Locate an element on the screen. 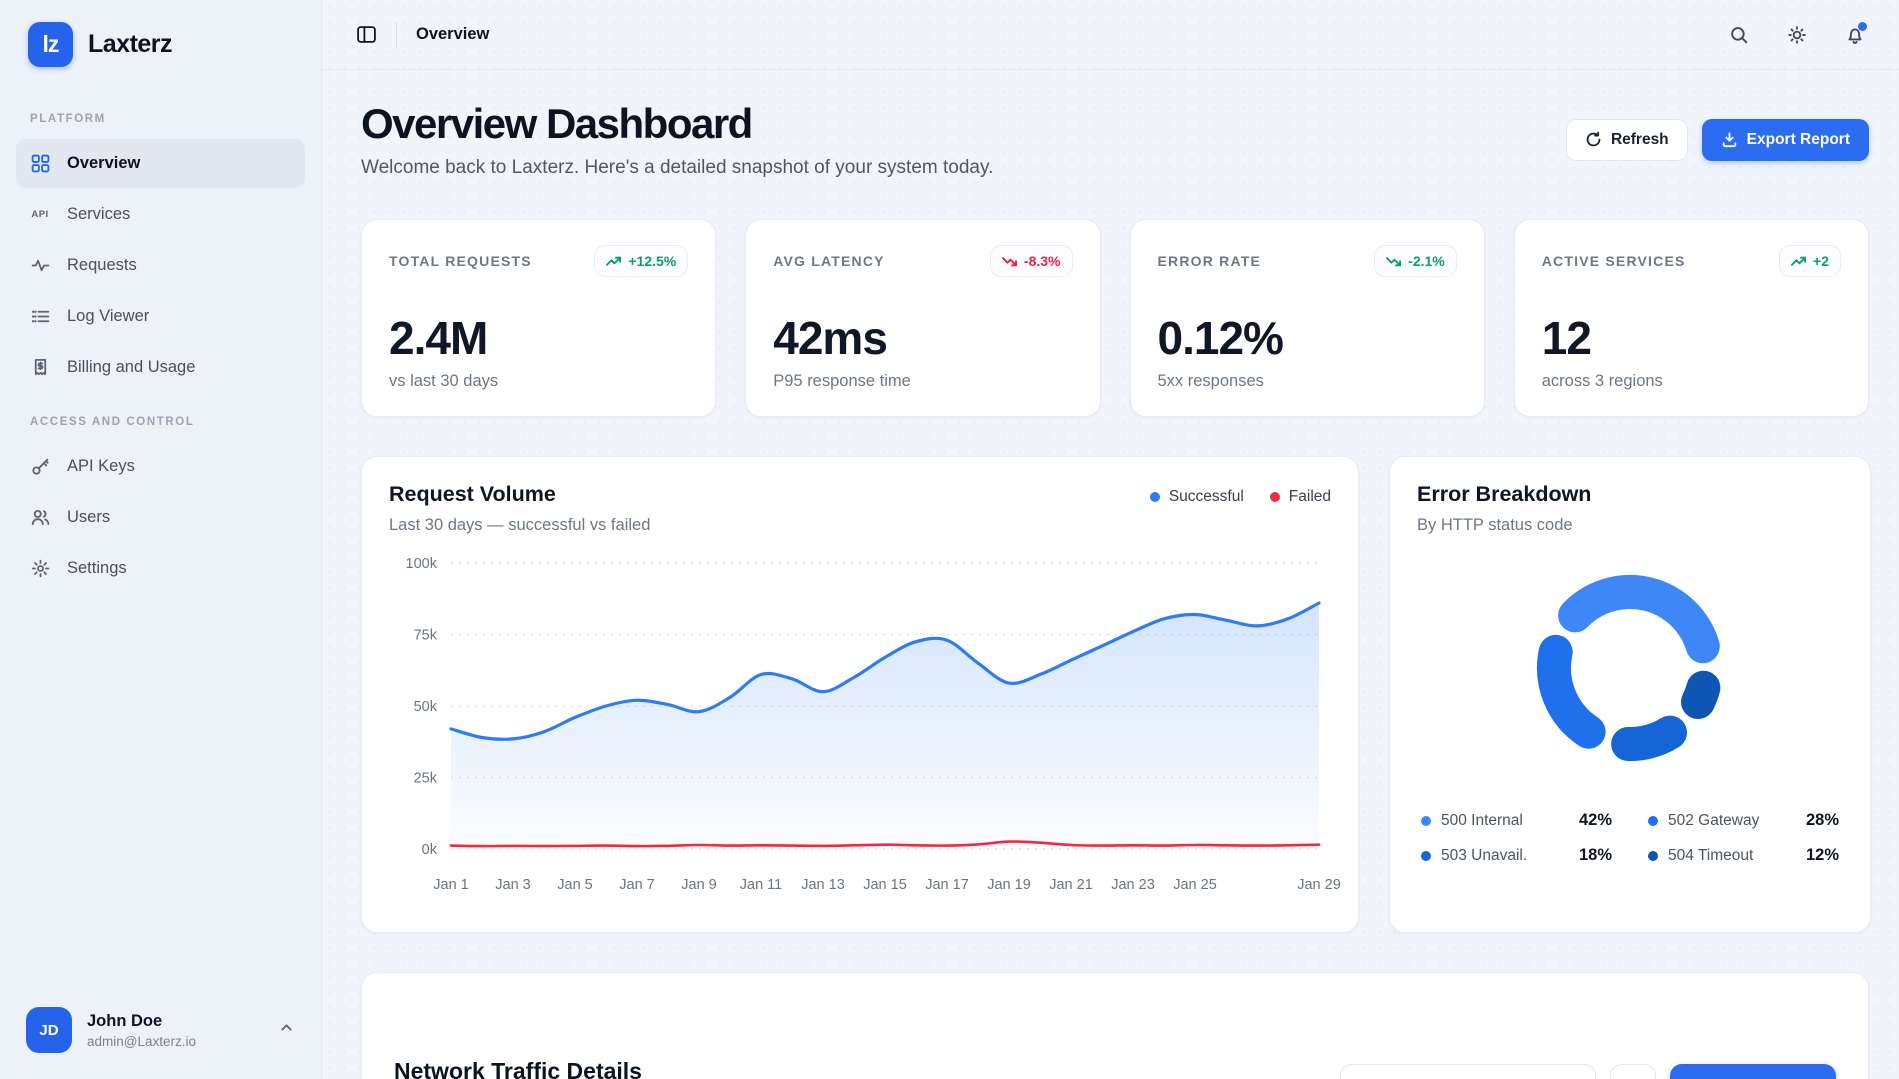 The height and width of the screenshot is (1079, 1899). chart-subtitle: By HTTP status code is located at coordinates (1495, 525).